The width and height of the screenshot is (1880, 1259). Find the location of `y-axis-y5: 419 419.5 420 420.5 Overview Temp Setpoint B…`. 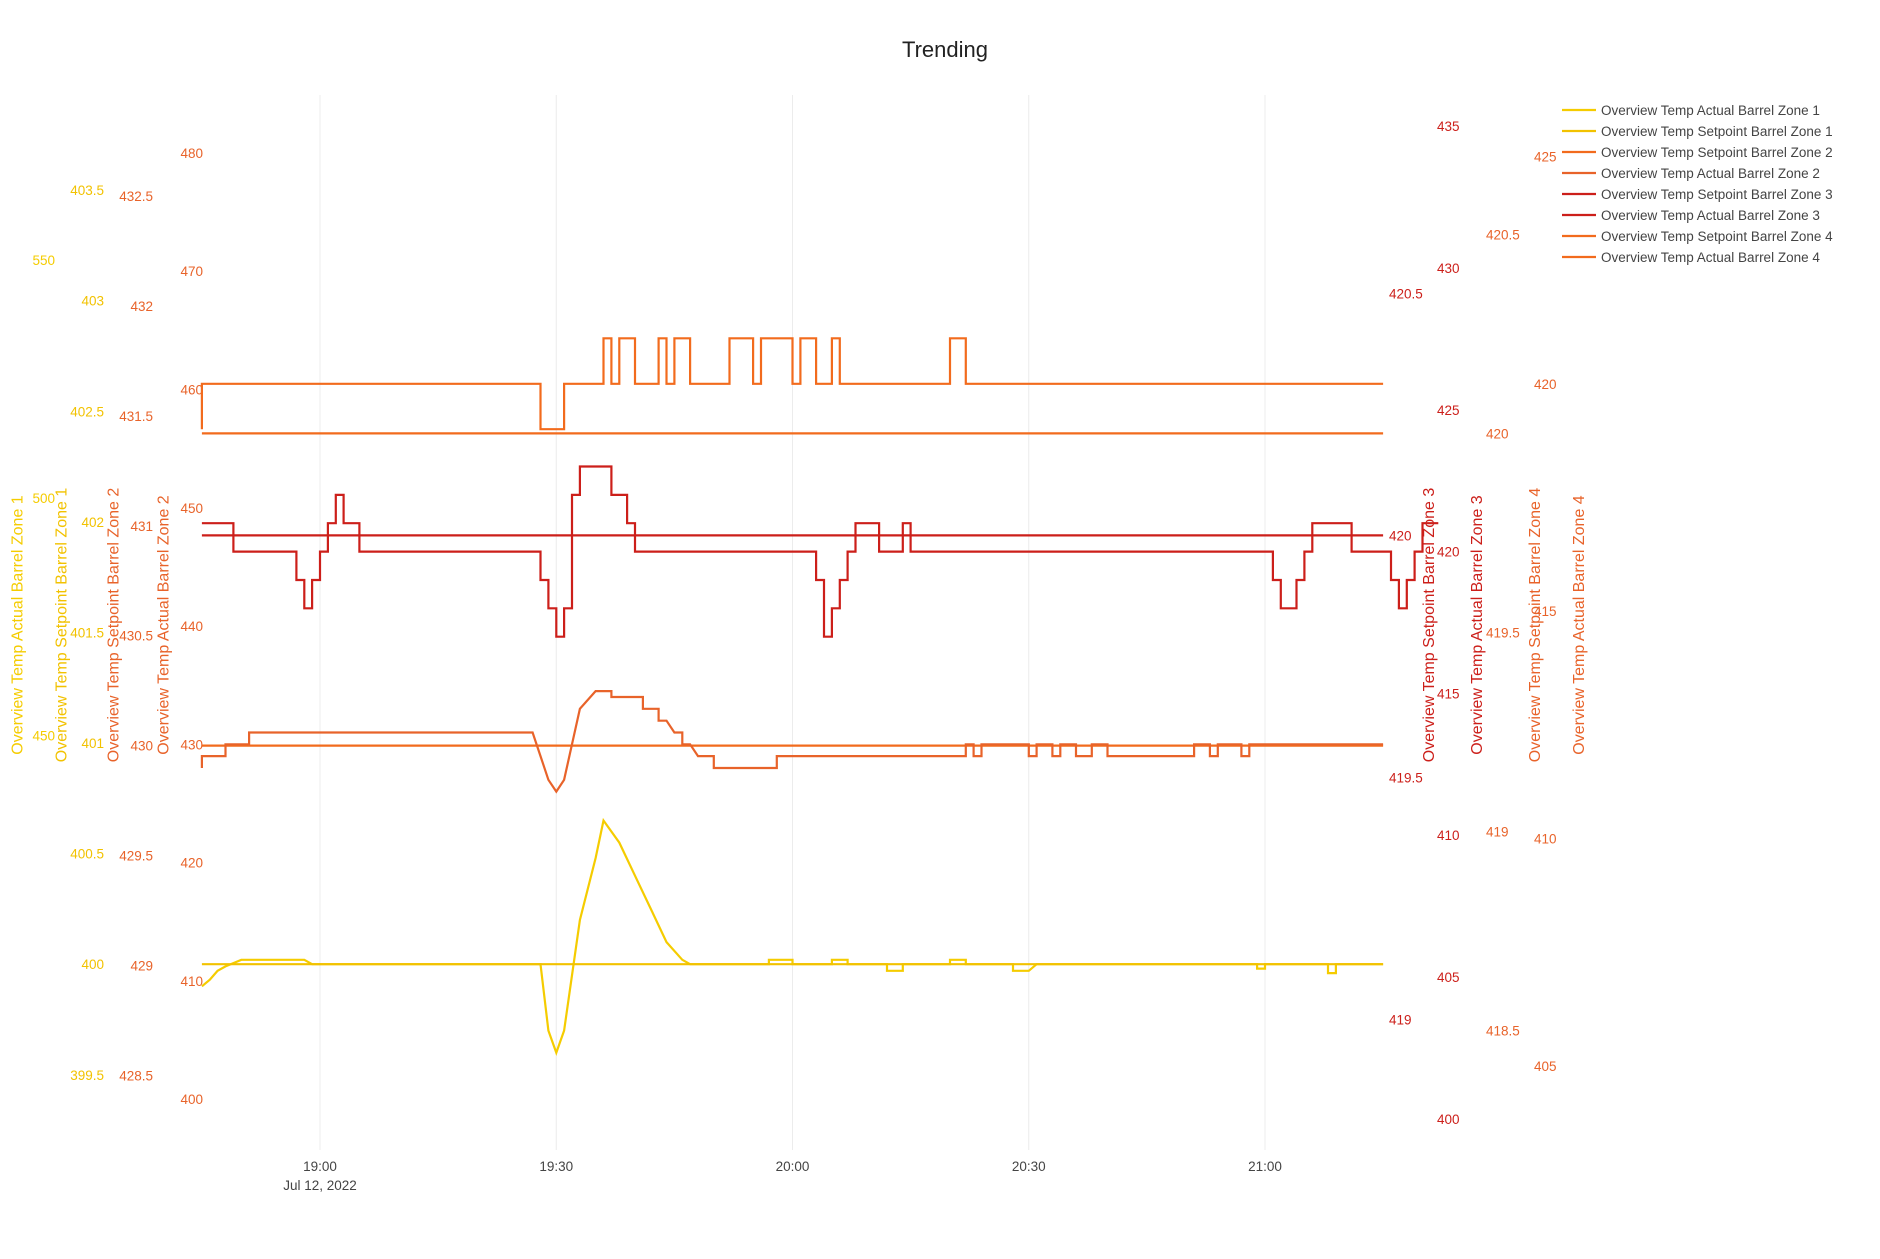

y-axis-y5: 419 419.5 420 420.5 Overview Temp Setpoint B… is located at coordinates (1413, 656).